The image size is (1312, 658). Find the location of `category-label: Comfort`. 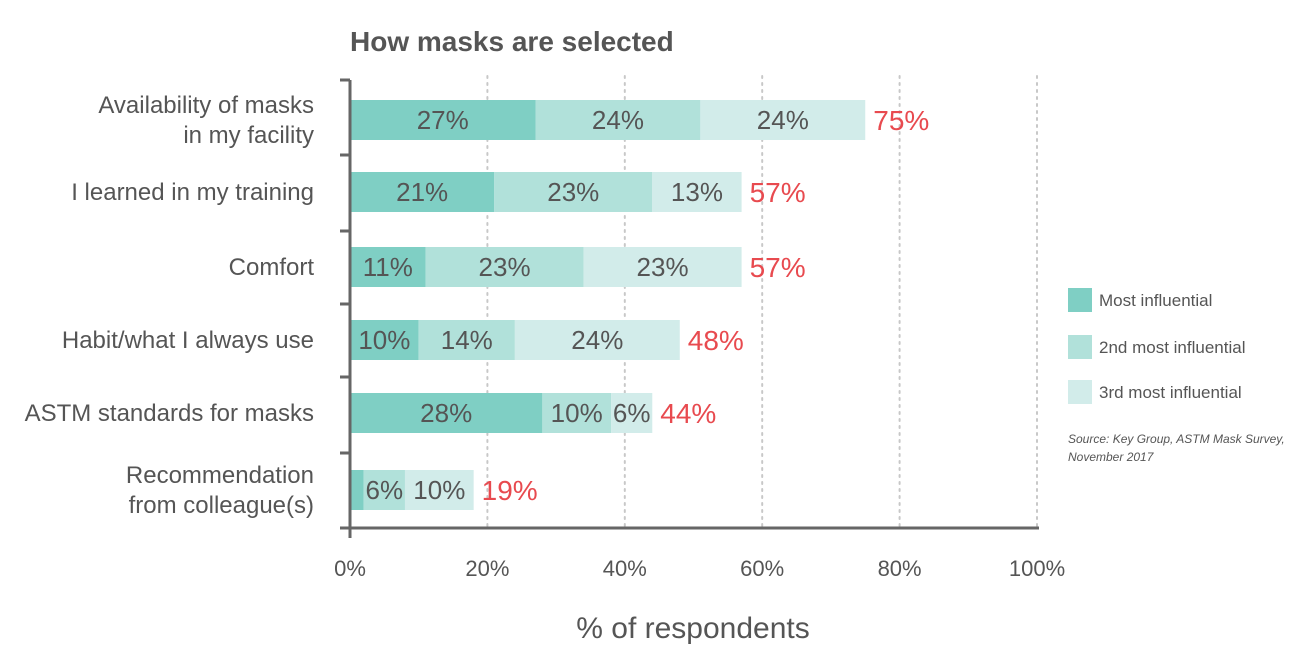

category-label: Comfort is located at coordinates (272, 267).